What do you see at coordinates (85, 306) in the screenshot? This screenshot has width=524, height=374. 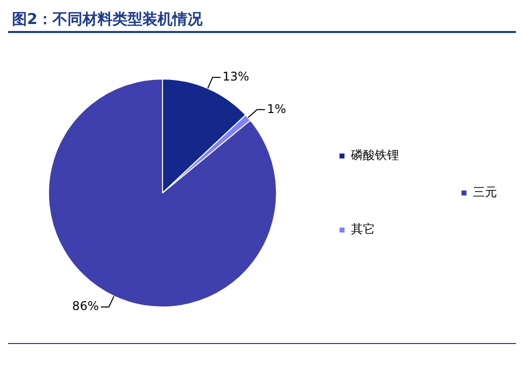 I see `data-label: 86%` at bounding box center [85, 306].